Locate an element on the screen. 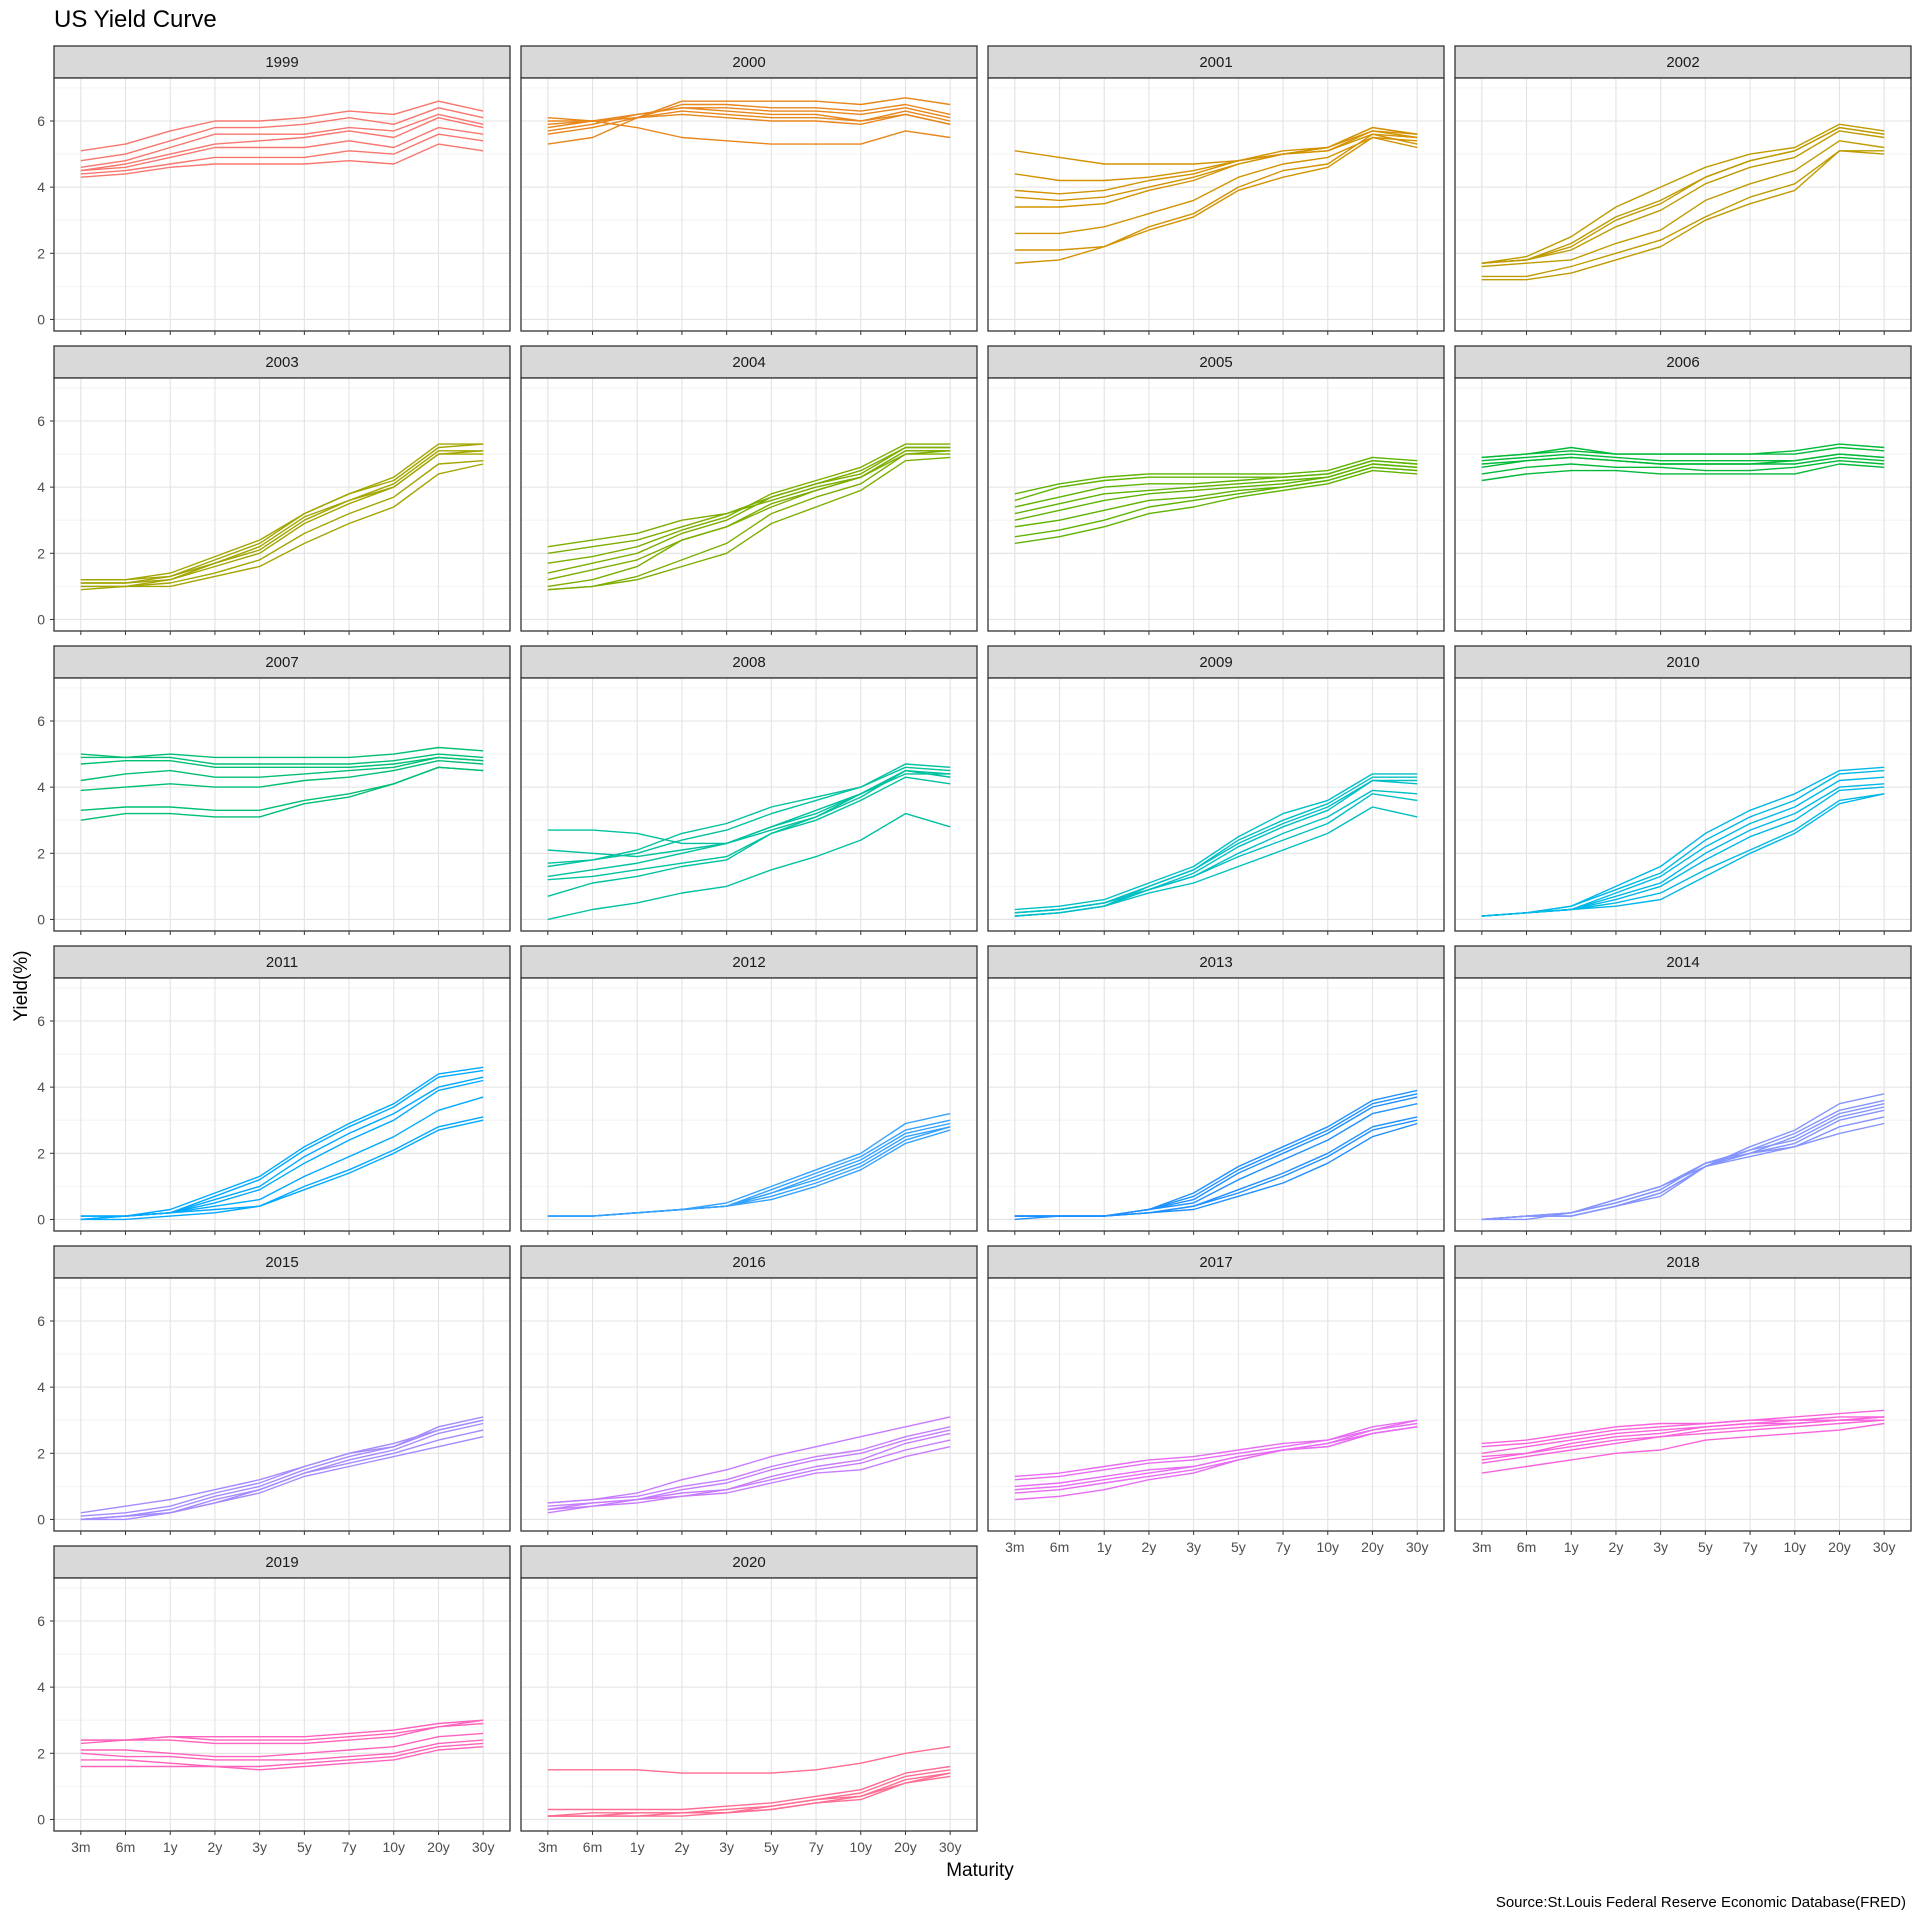  facet-panel-2002: 2002 is located at coordinates (1683, 190).